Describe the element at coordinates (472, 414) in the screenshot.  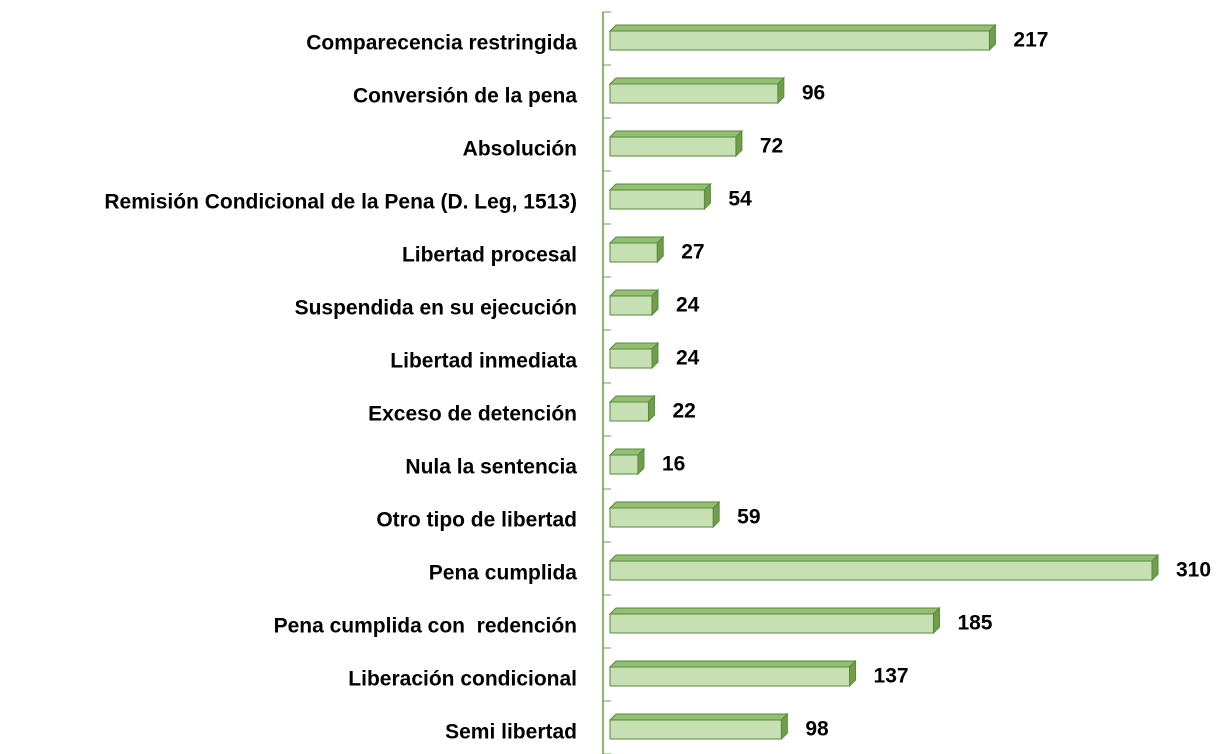
I see `category-label: Exceso de detención` at that location.